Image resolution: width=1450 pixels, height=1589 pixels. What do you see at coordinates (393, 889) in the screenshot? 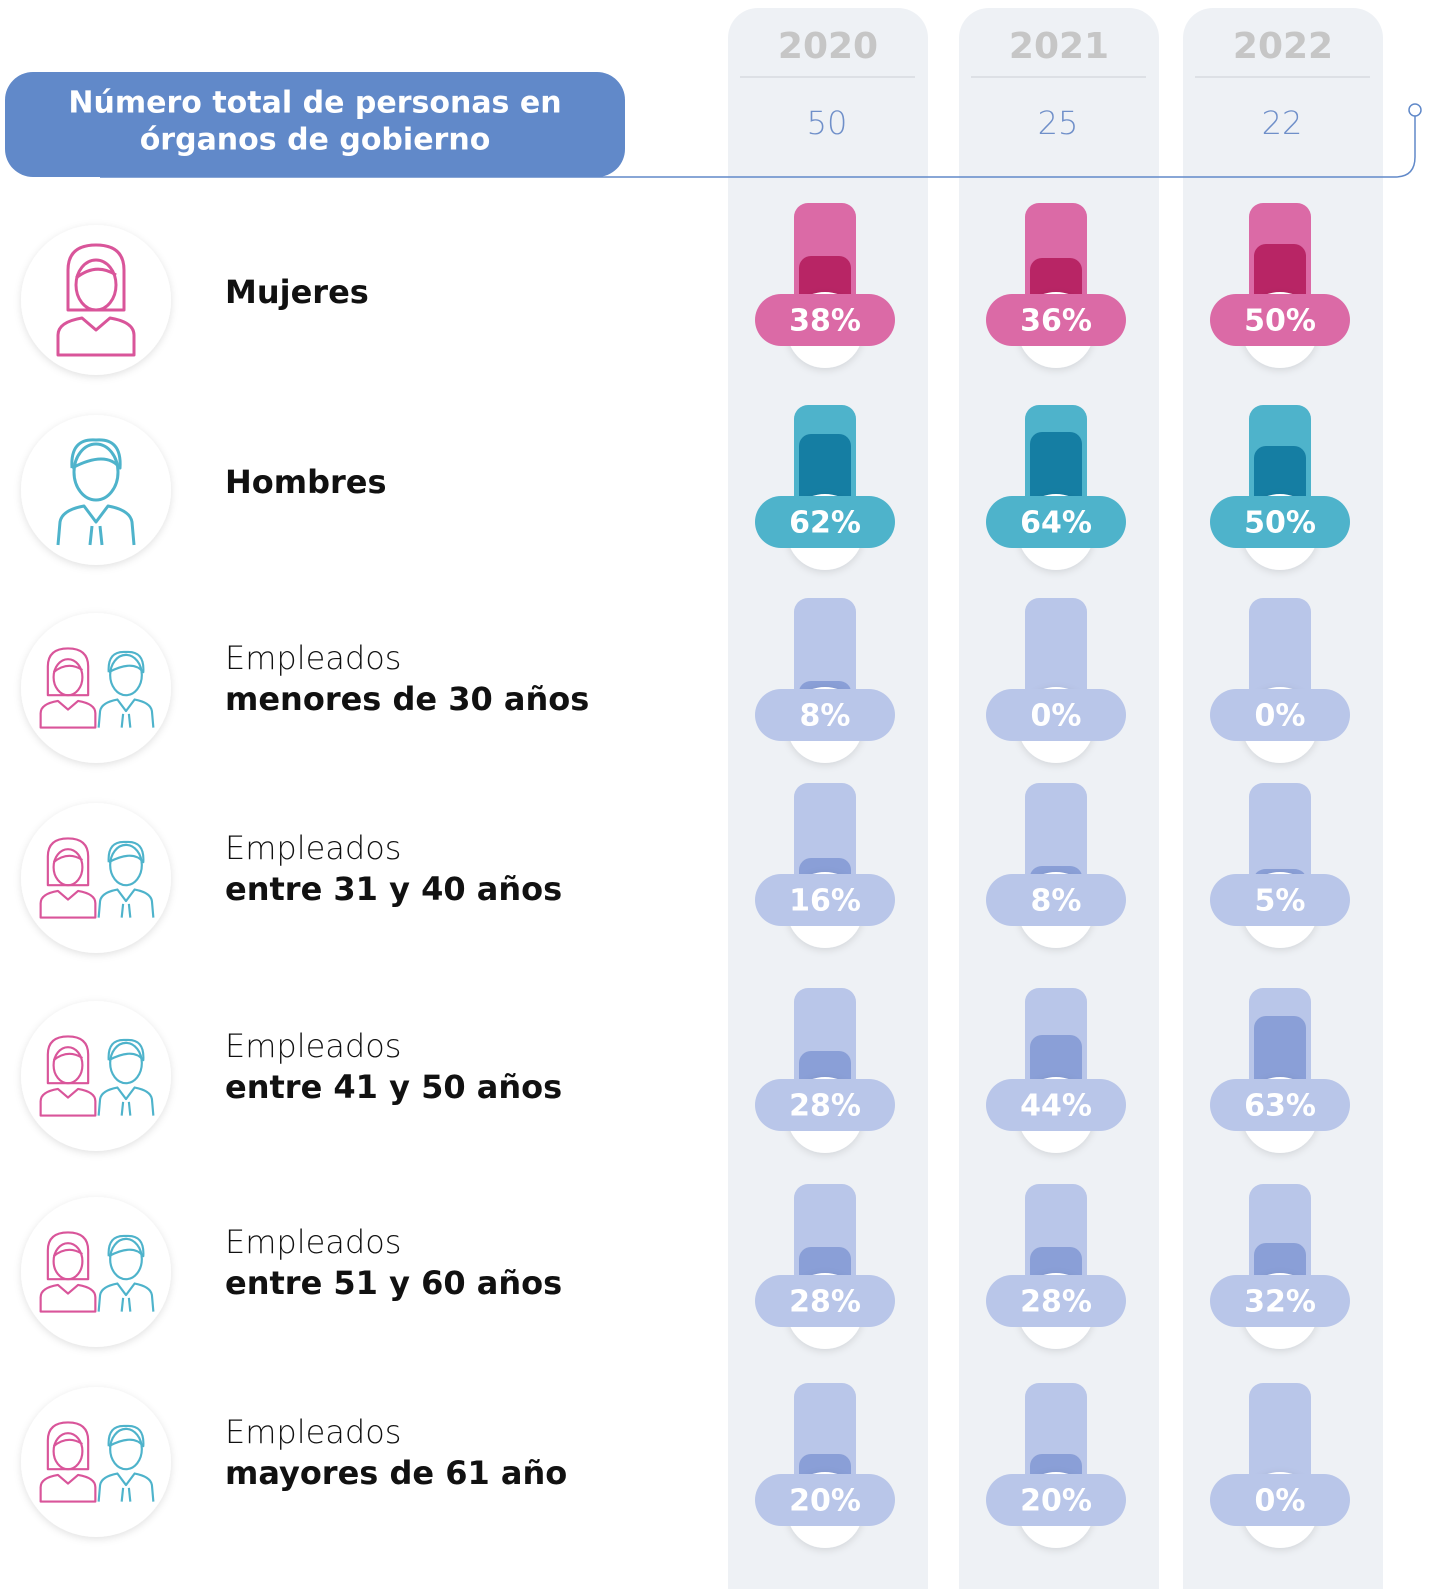
I see `row-label-bold: entre 31 y 40 años` at bounding box center [393, 889].